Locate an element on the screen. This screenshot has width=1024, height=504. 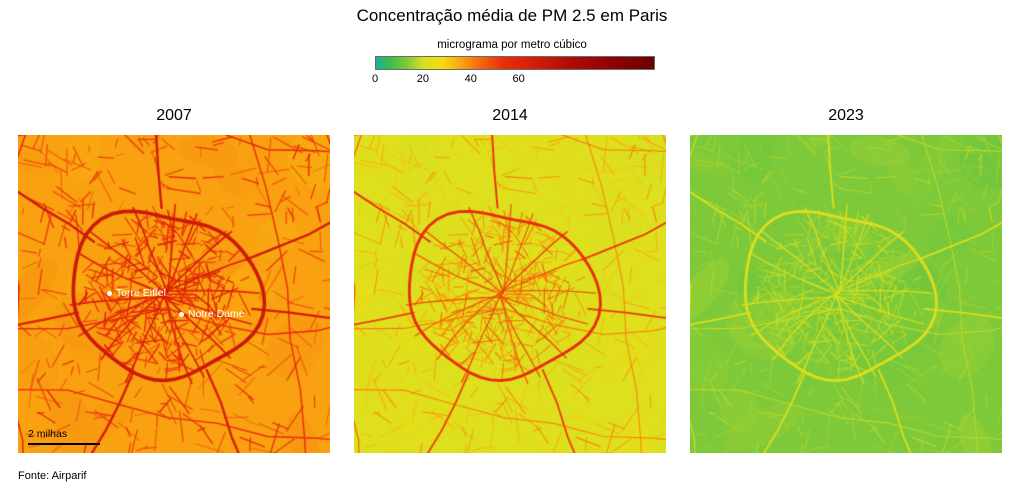
scalebar-label: 2 milhas is located at coordinates (48, 434).